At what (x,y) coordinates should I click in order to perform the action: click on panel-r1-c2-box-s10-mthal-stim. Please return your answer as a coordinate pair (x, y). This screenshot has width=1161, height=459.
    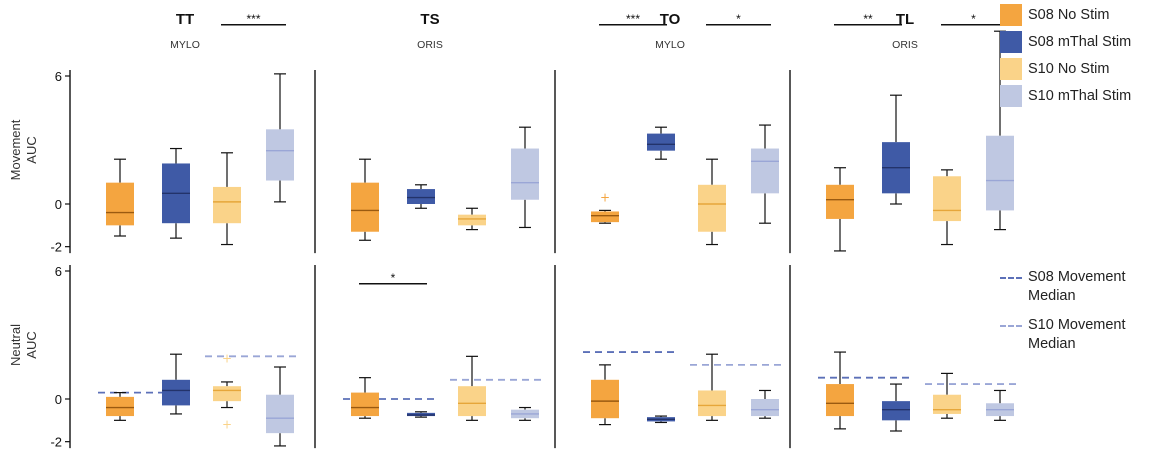
    Looking at the image, I should click on (765, 408).